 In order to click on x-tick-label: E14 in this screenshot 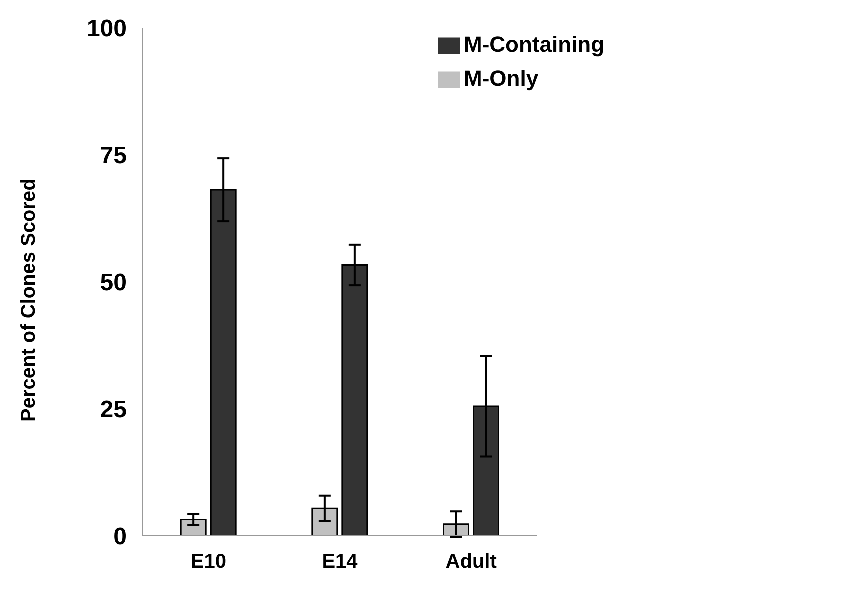, I will do `click(340, 562)`.